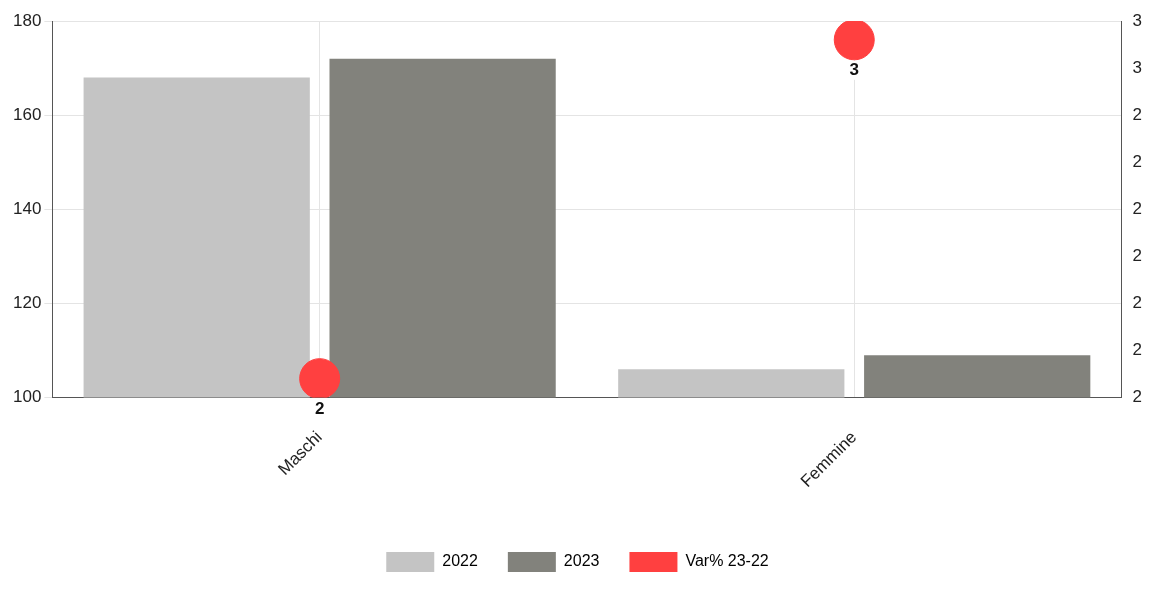  Describe the element at coordinates (854, 70) in the screenshot. I see `data-label: 3` at that location.